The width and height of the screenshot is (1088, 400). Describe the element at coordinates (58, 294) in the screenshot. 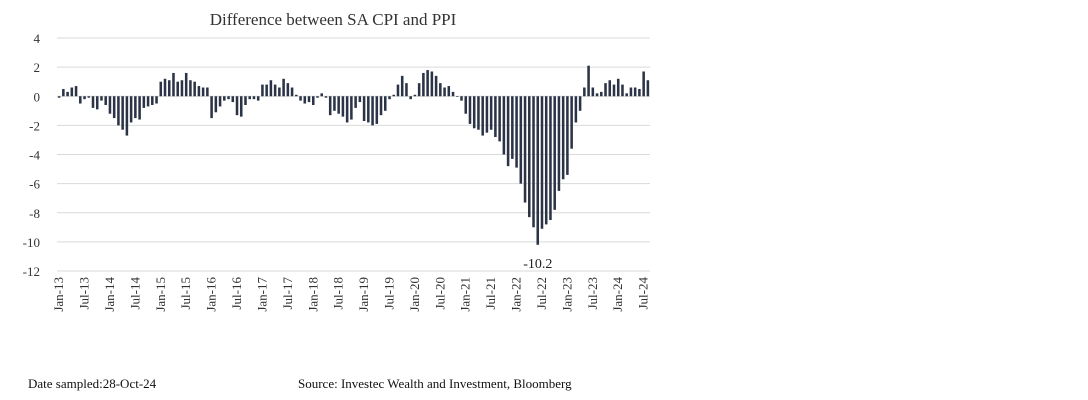

I see `x-tick-label: Jan-13` at that location.